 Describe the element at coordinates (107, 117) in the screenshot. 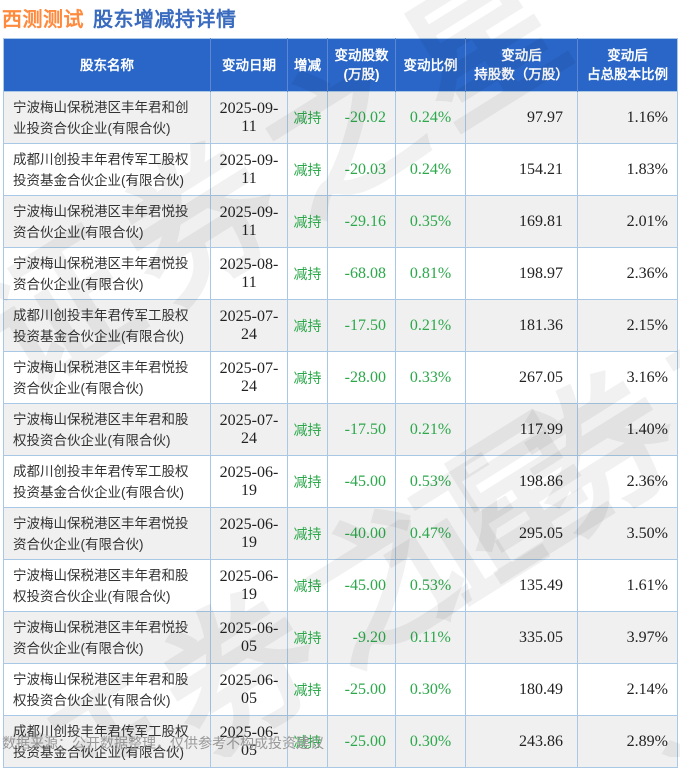

I see `shareholder-name-cell: 宁波梅山保税港区丰年君和创业投资合伙企业(有限合伙)` at that location.